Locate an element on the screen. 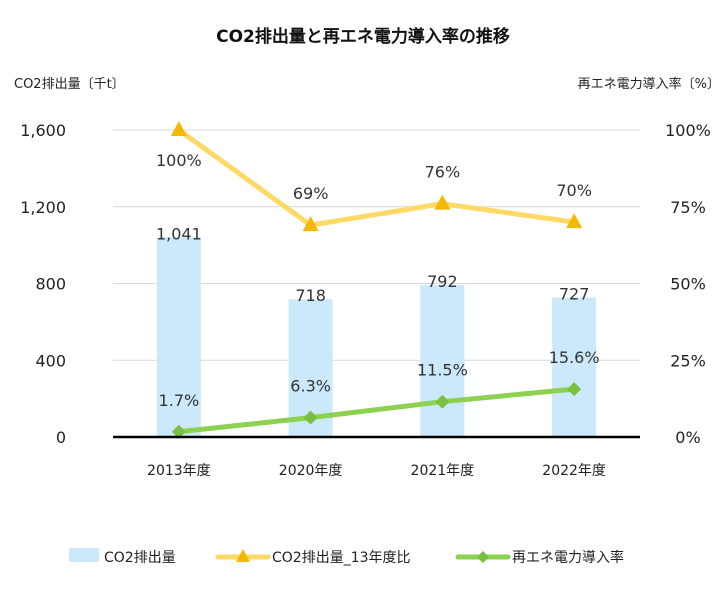  left-tick-label: 0 is located at coordinates (61, 437).